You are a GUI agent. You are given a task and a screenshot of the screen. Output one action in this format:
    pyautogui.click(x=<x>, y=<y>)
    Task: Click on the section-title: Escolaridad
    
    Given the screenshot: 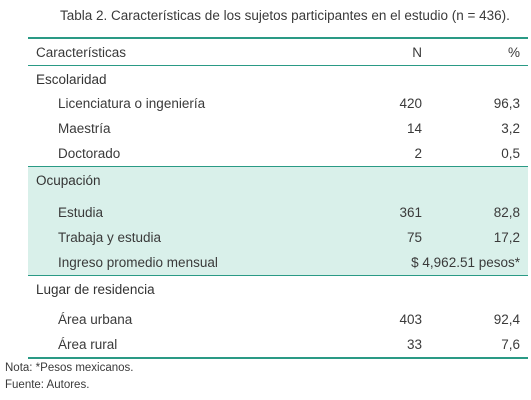 What is the action you would take?
    pyautogui.click(x=71, y=79)
    